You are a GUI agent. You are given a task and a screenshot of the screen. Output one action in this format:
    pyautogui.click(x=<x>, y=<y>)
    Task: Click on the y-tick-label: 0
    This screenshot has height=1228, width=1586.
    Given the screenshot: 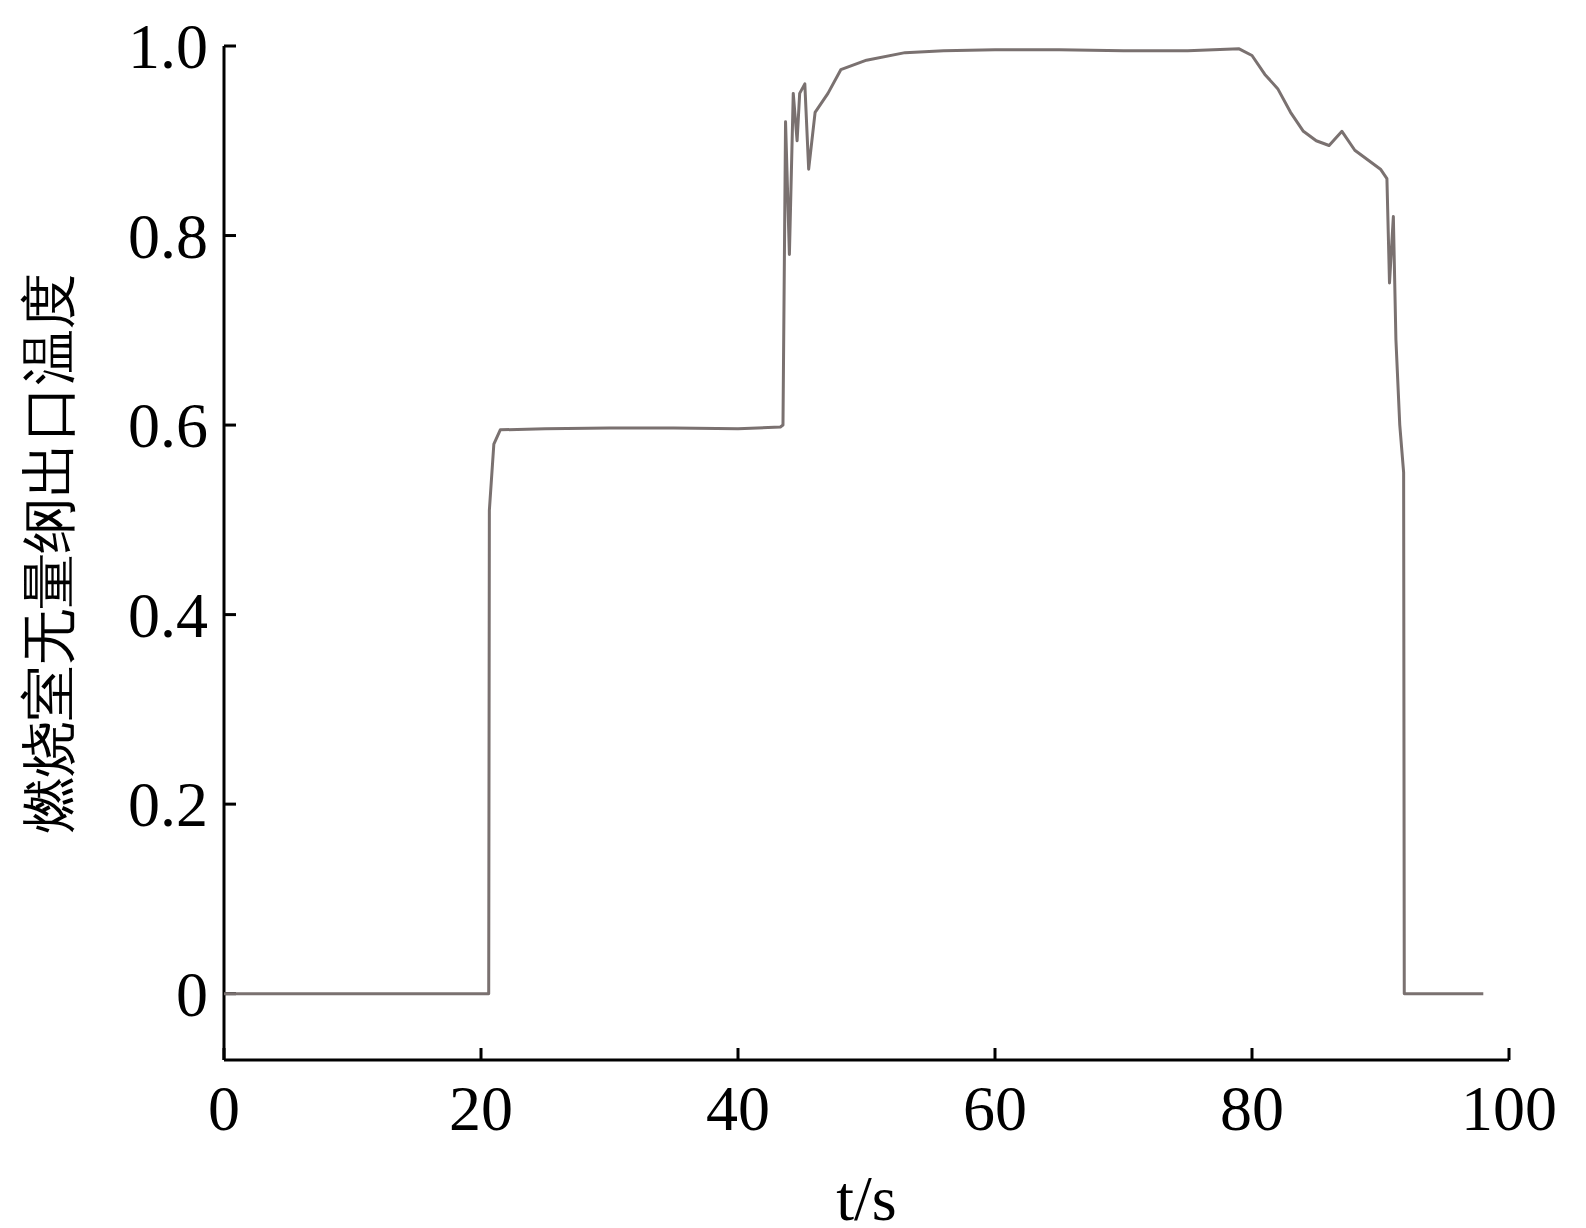 What is the action you would take?
    pyautogui.click(x=192, y=994)
    